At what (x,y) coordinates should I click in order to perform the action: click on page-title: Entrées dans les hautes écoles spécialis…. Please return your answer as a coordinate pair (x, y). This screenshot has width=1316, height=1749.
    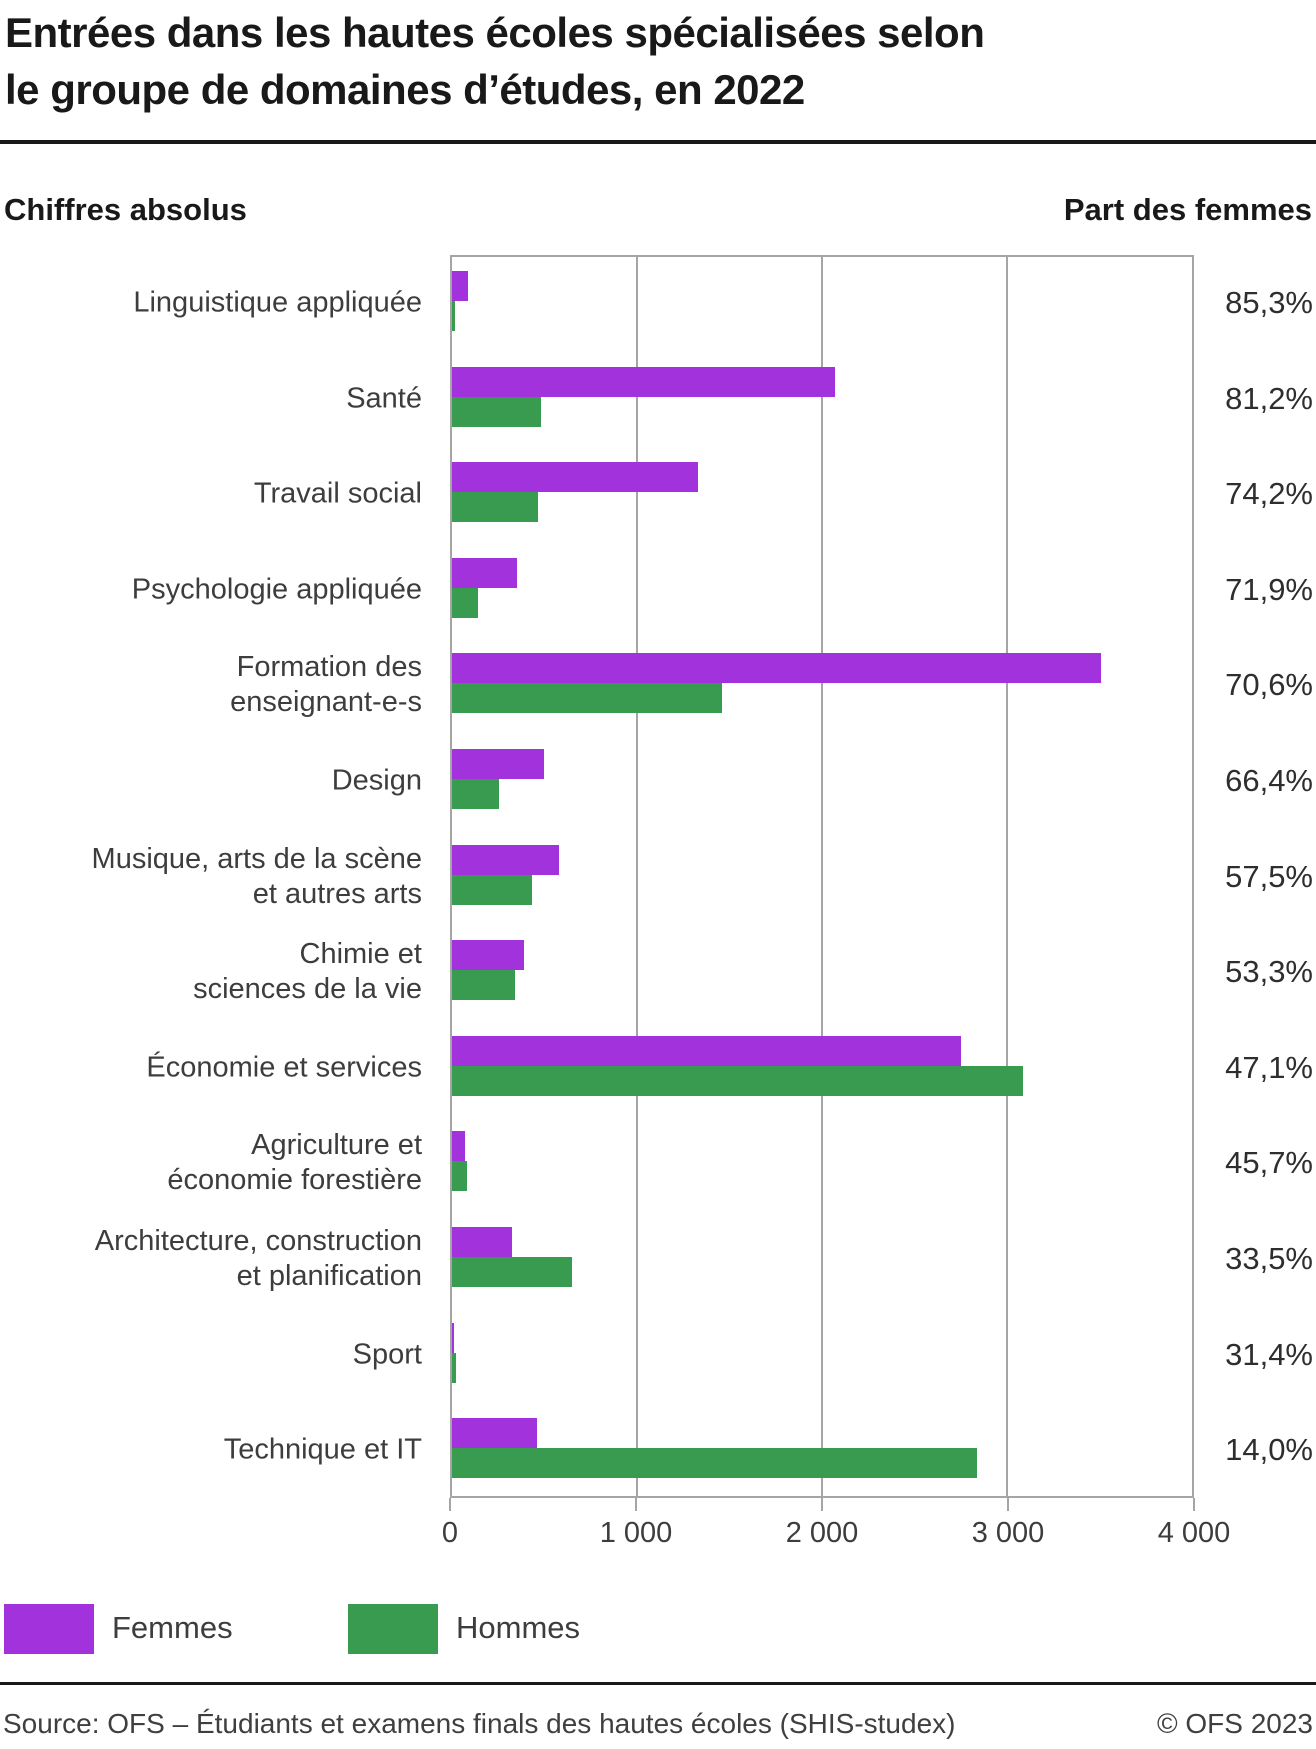
    Looking at the image, I should click on (655, 61).